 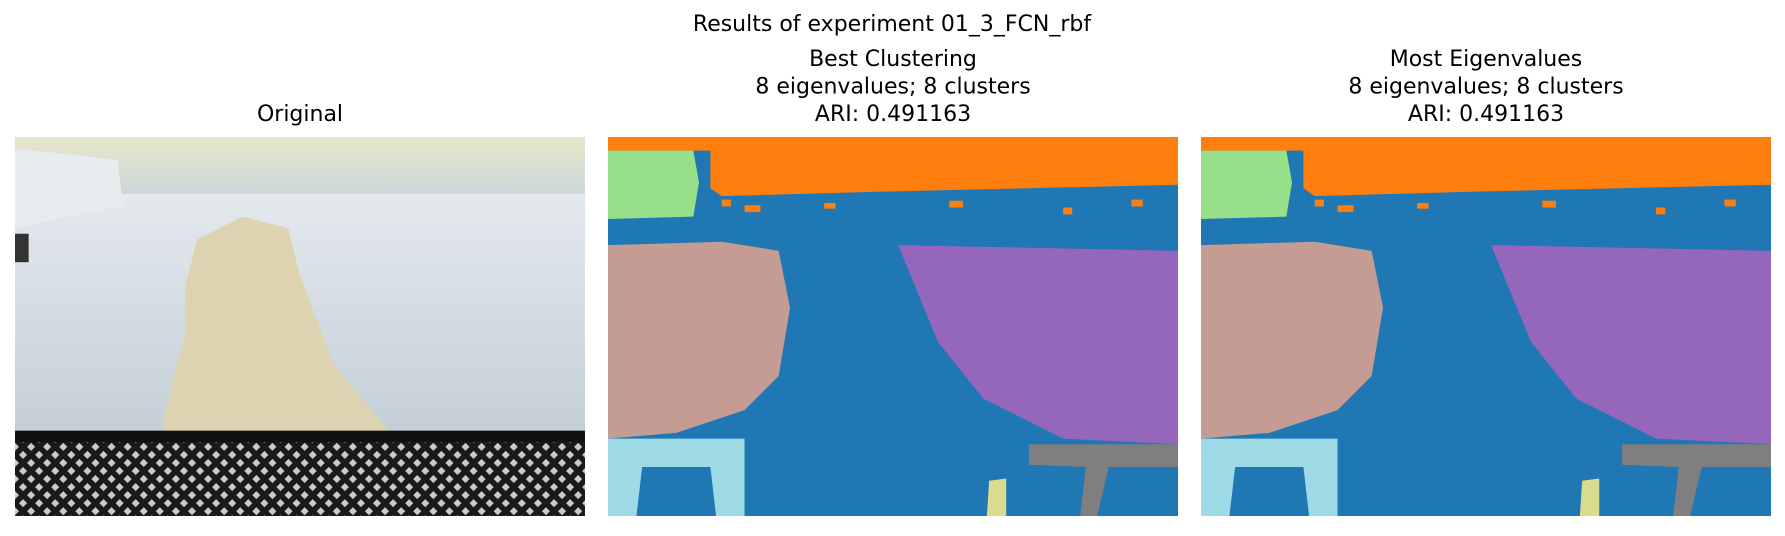 I want to click on figure-title: Results of experiment 01_3_FCN_rbf, so click(x=892, y=24).